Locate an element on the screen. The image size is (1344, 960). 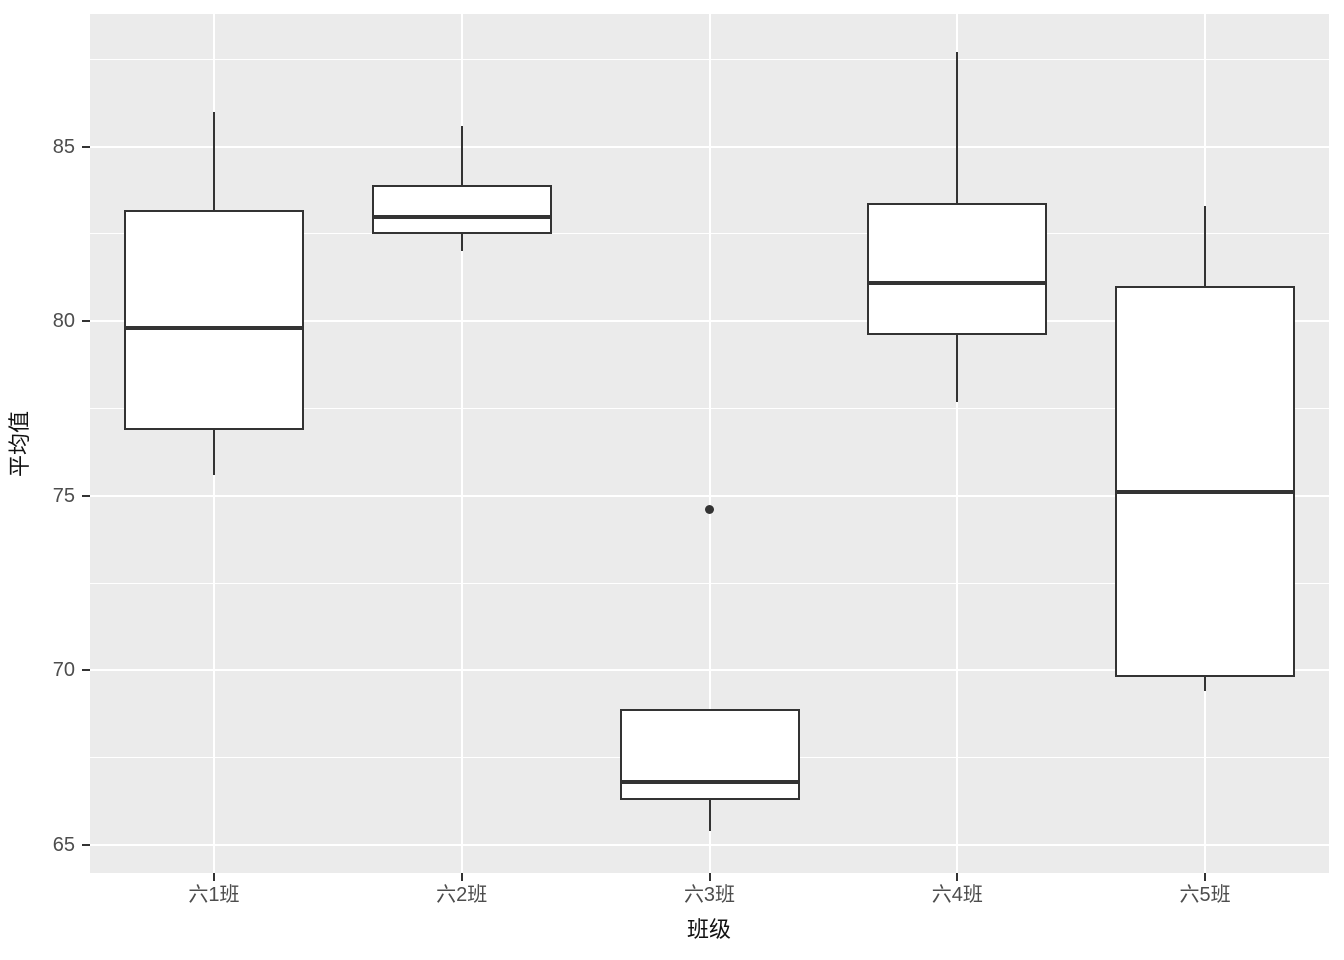
x-axis-title: 班级 is located at coordinates (708, 929).